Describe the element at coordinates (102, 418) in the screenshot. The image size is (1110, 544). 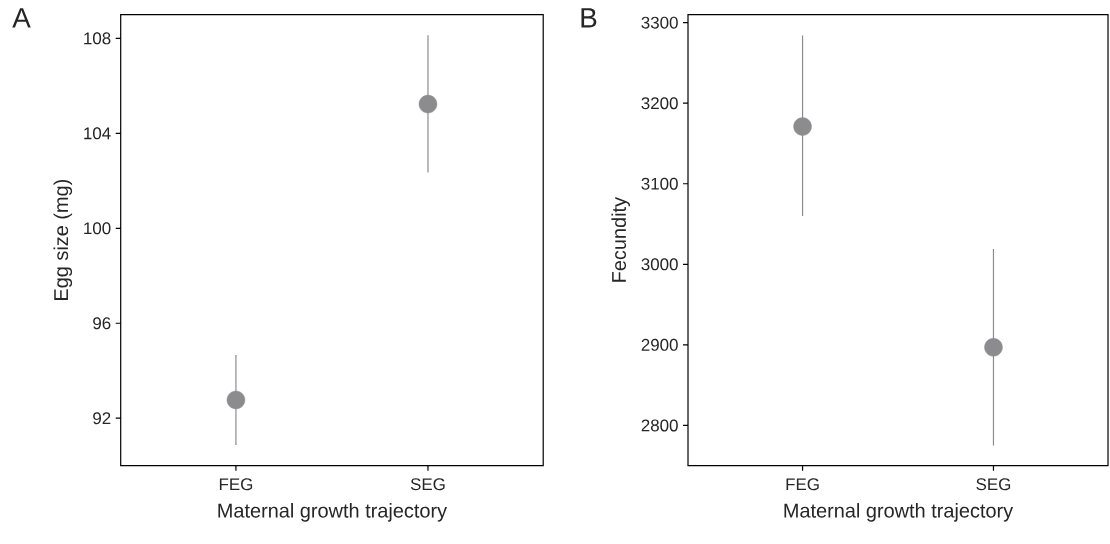
I see `y-tick-label: 92` at that location.